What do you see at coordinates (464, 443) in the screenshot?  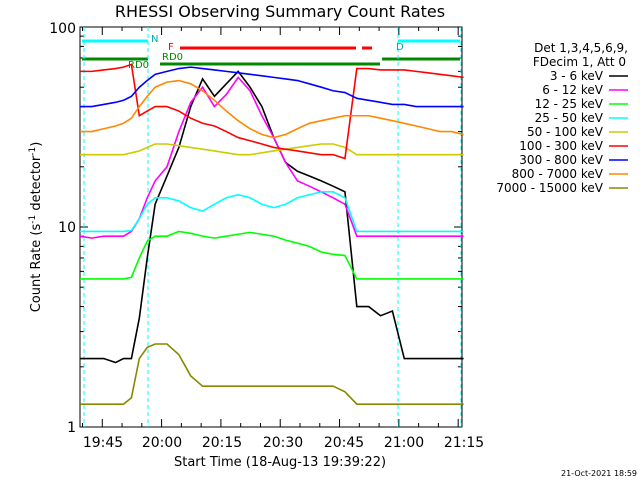 I see `x-tick-label-2115: 21:15` at bounding box center [464, 443].